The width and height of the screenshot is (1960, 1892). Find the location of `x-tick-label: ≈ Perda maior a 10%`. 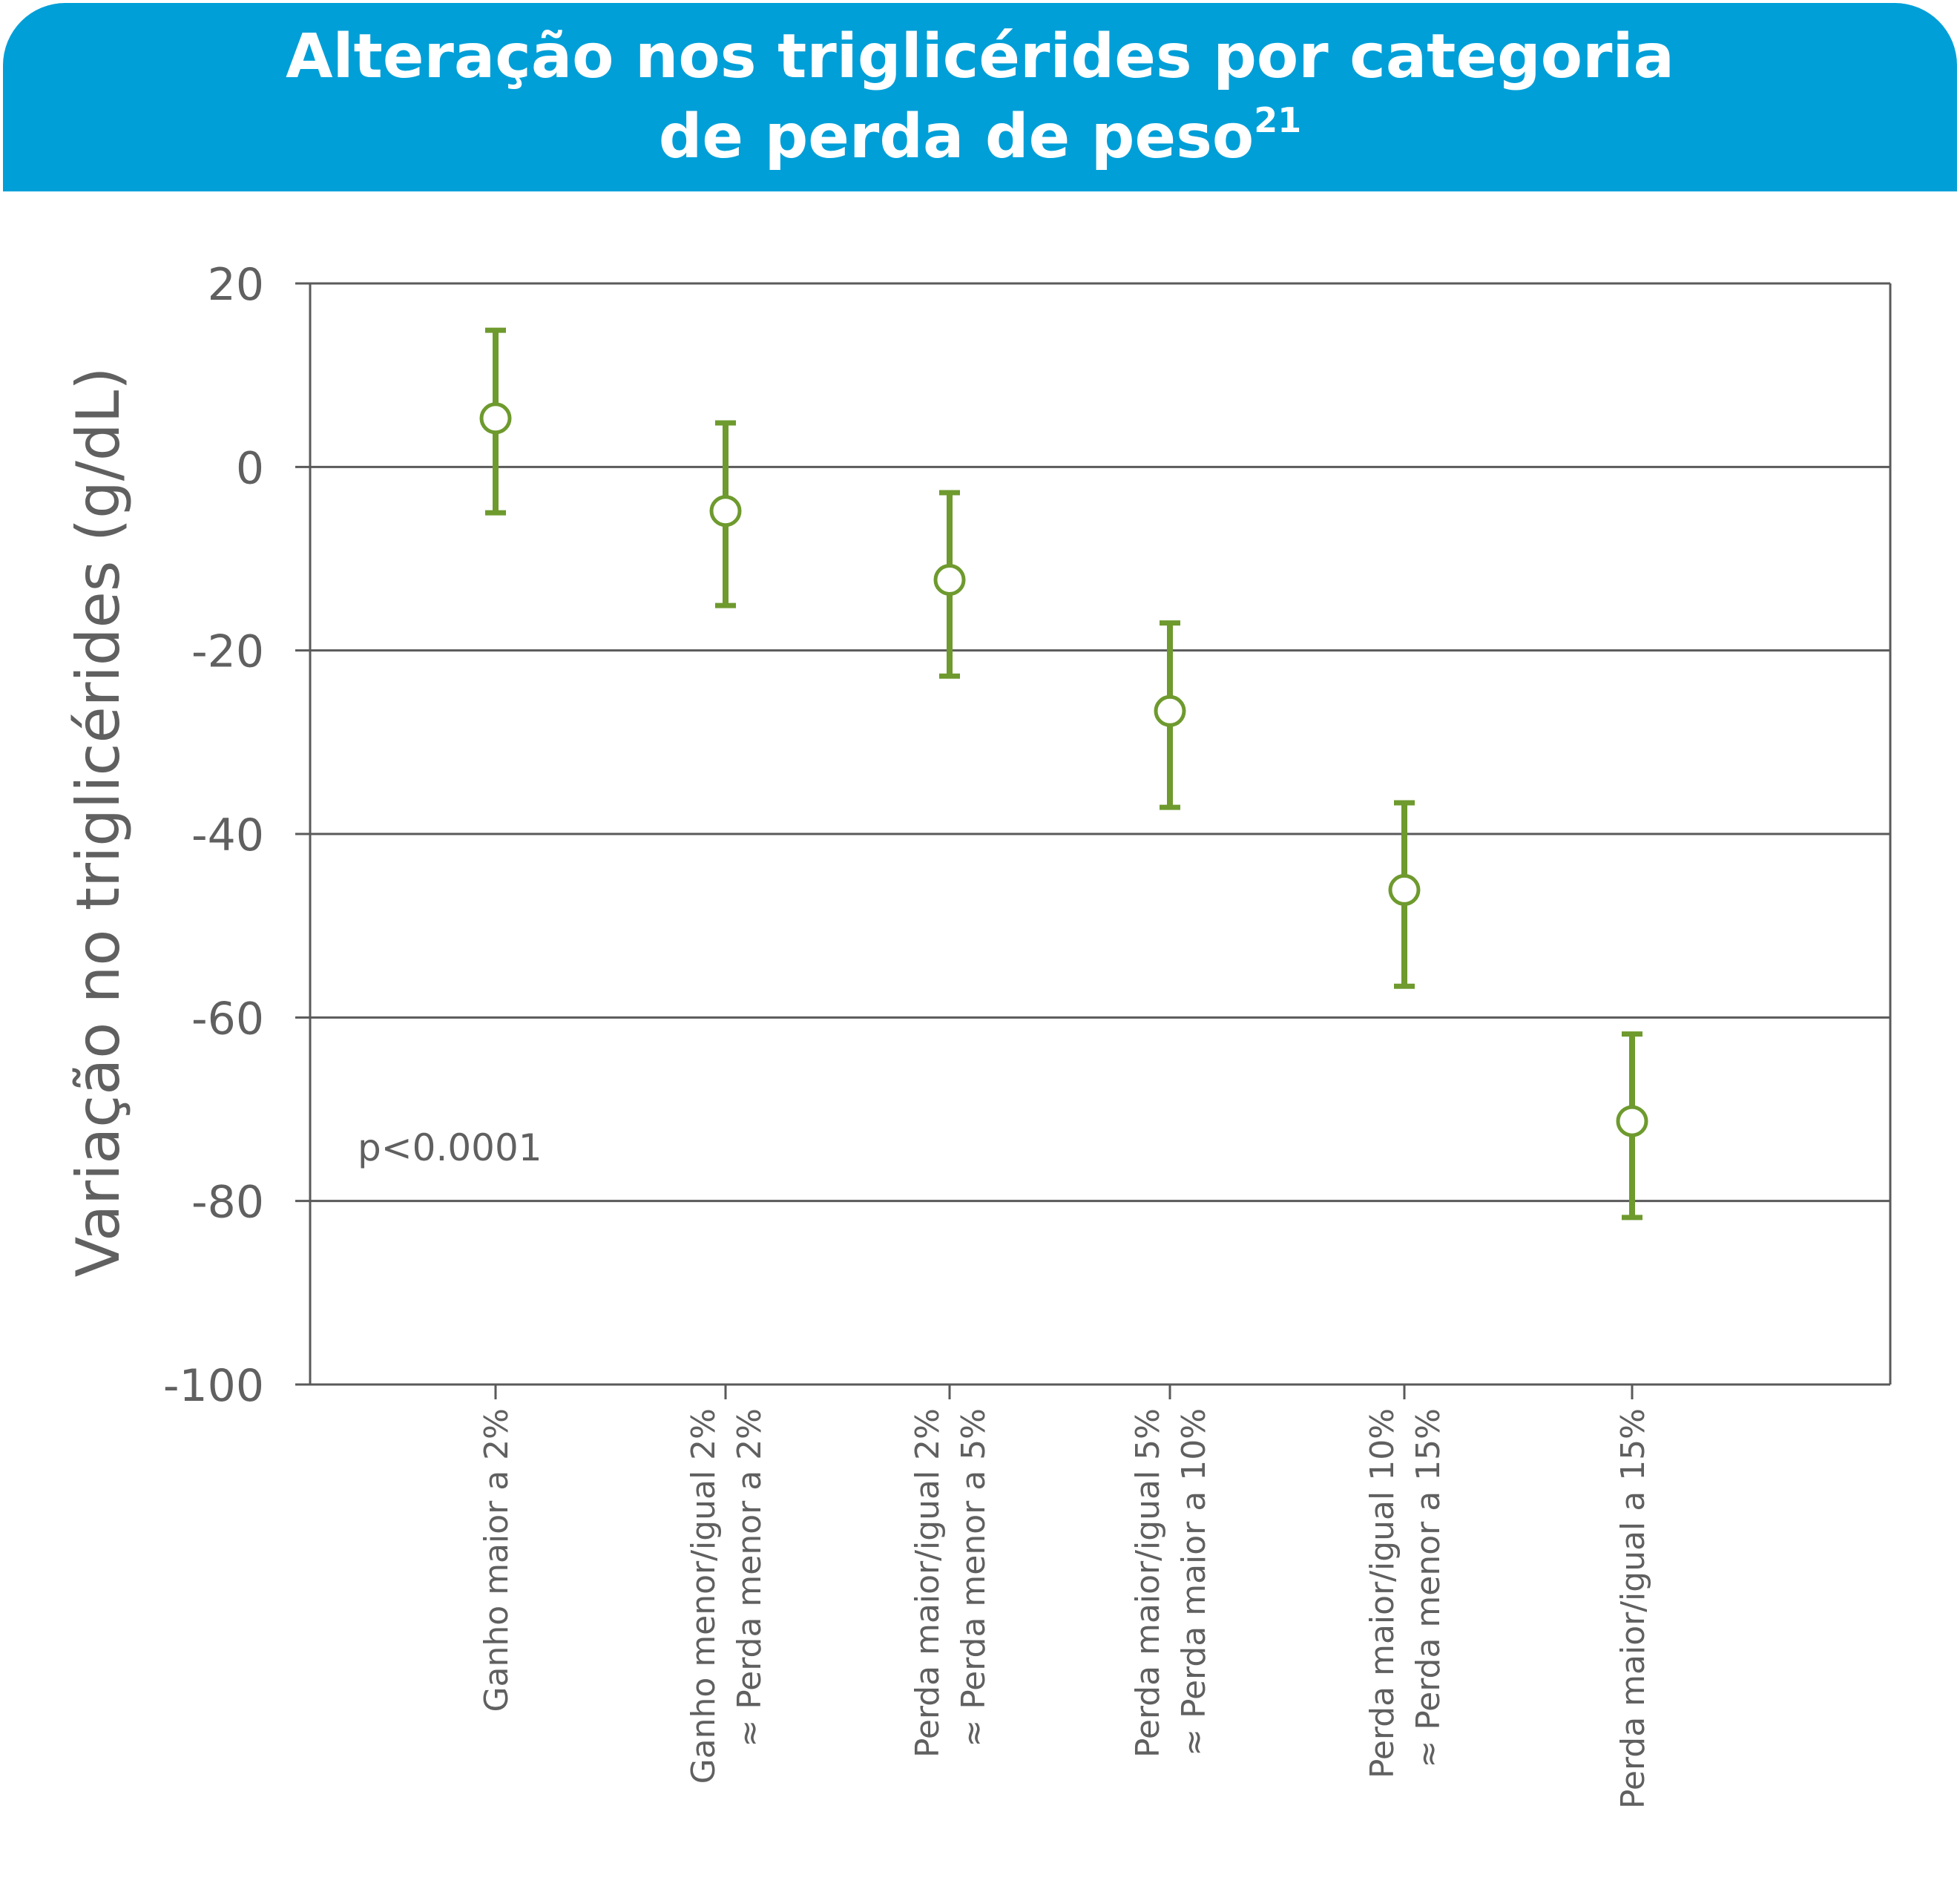

x-tick-label: ≈ Perda maior a 10% is located at coordinates (1194, 1582).